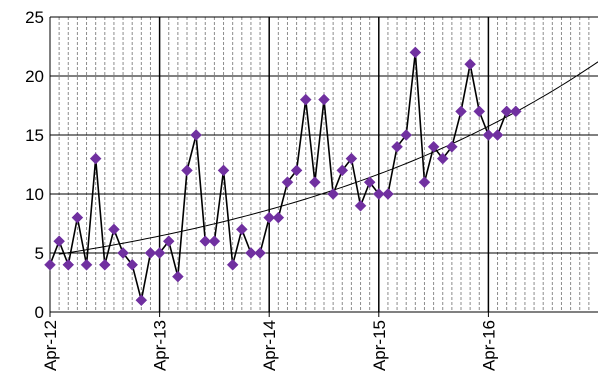  What do you see at coordinates (34, 135) in the screenshot?
I see `y-tick-label: 15` at bounding box center [34, 135].